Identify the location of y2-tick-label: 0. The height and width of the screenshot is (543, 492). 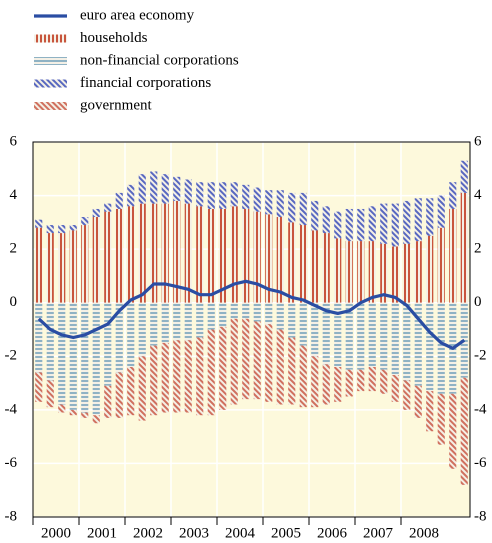
(478, 302).